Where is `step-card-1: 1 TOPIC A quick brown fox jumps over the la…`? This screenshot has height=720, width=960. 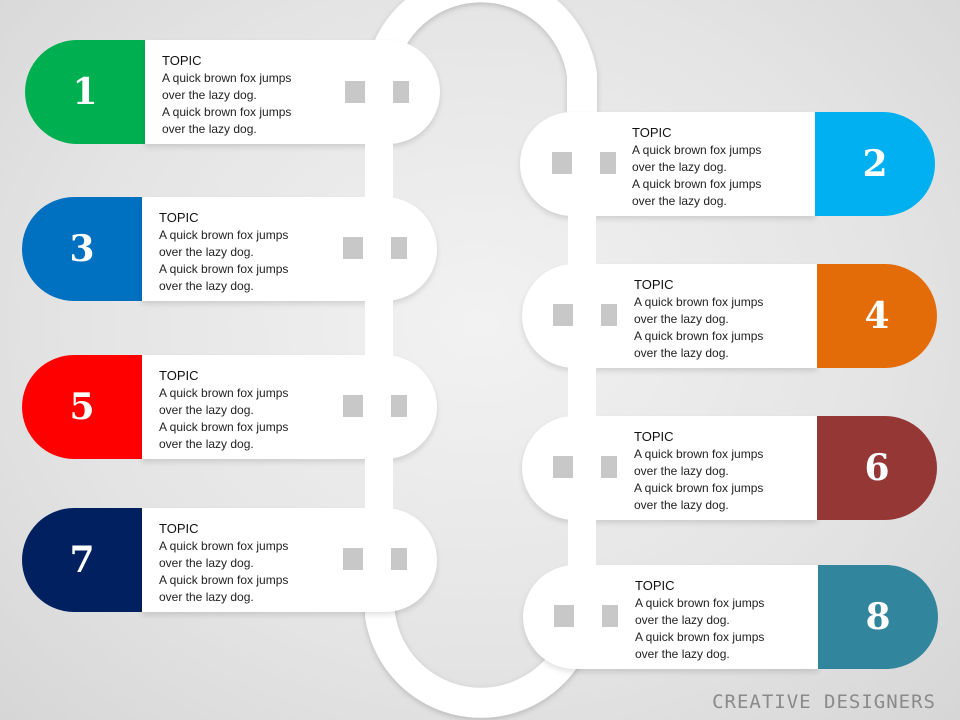 step-card-1: 1 TOPIC A quick brown fox jumps over the la… is located at coordinates (232, 92).